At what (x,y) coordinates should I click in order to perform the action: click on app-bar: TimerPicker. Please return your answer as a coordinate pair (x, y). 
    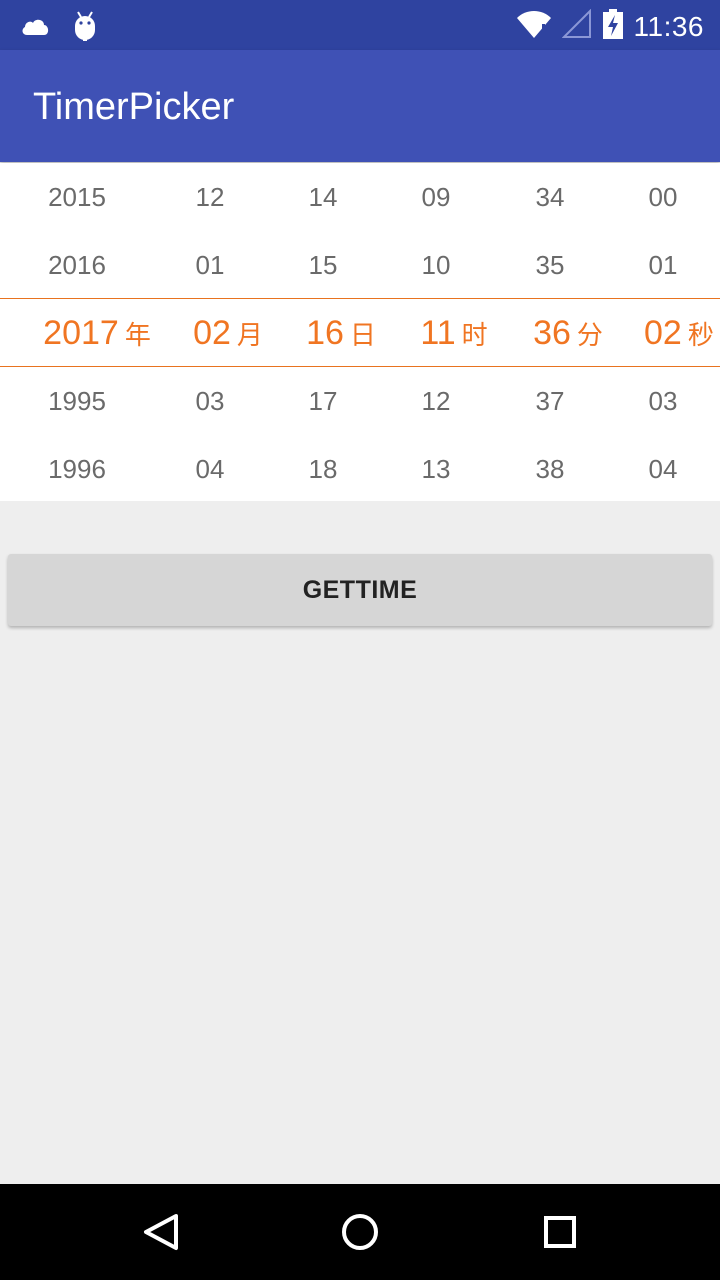
    Looking at the image, I should click on (360, 106).